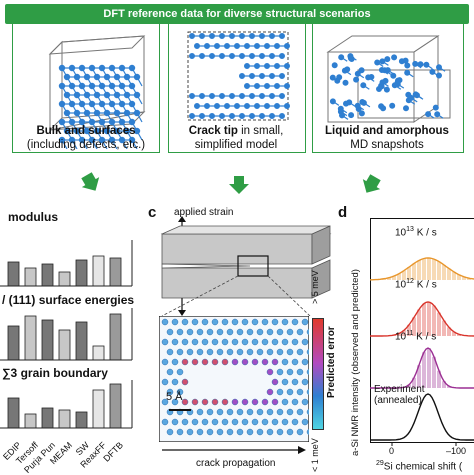 Image resolution: width=474 pixels, height=475 pixels. What do you see at coordinates (315, 455) in the screenshot?
I see `colorbar-bottom-label: < 1 meV` at bounding box center [315, 455].